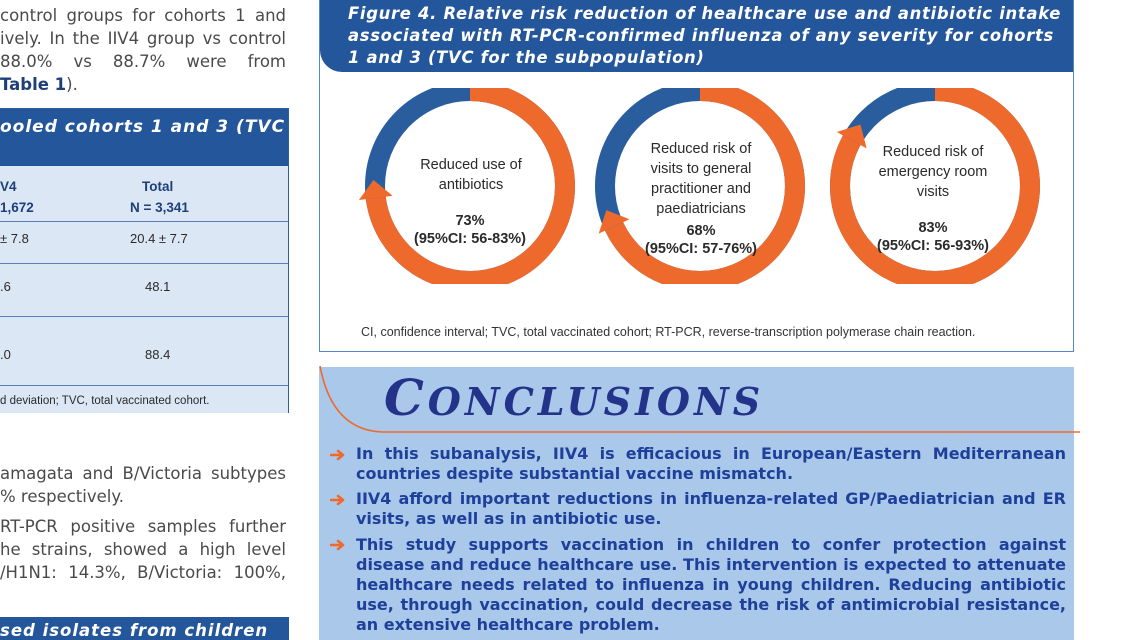 The width and height of the screenshot is (1136, 640). I want to click on donut-value-gp-visits: 68% (95%CI: 57-76%), so click(701, 240).